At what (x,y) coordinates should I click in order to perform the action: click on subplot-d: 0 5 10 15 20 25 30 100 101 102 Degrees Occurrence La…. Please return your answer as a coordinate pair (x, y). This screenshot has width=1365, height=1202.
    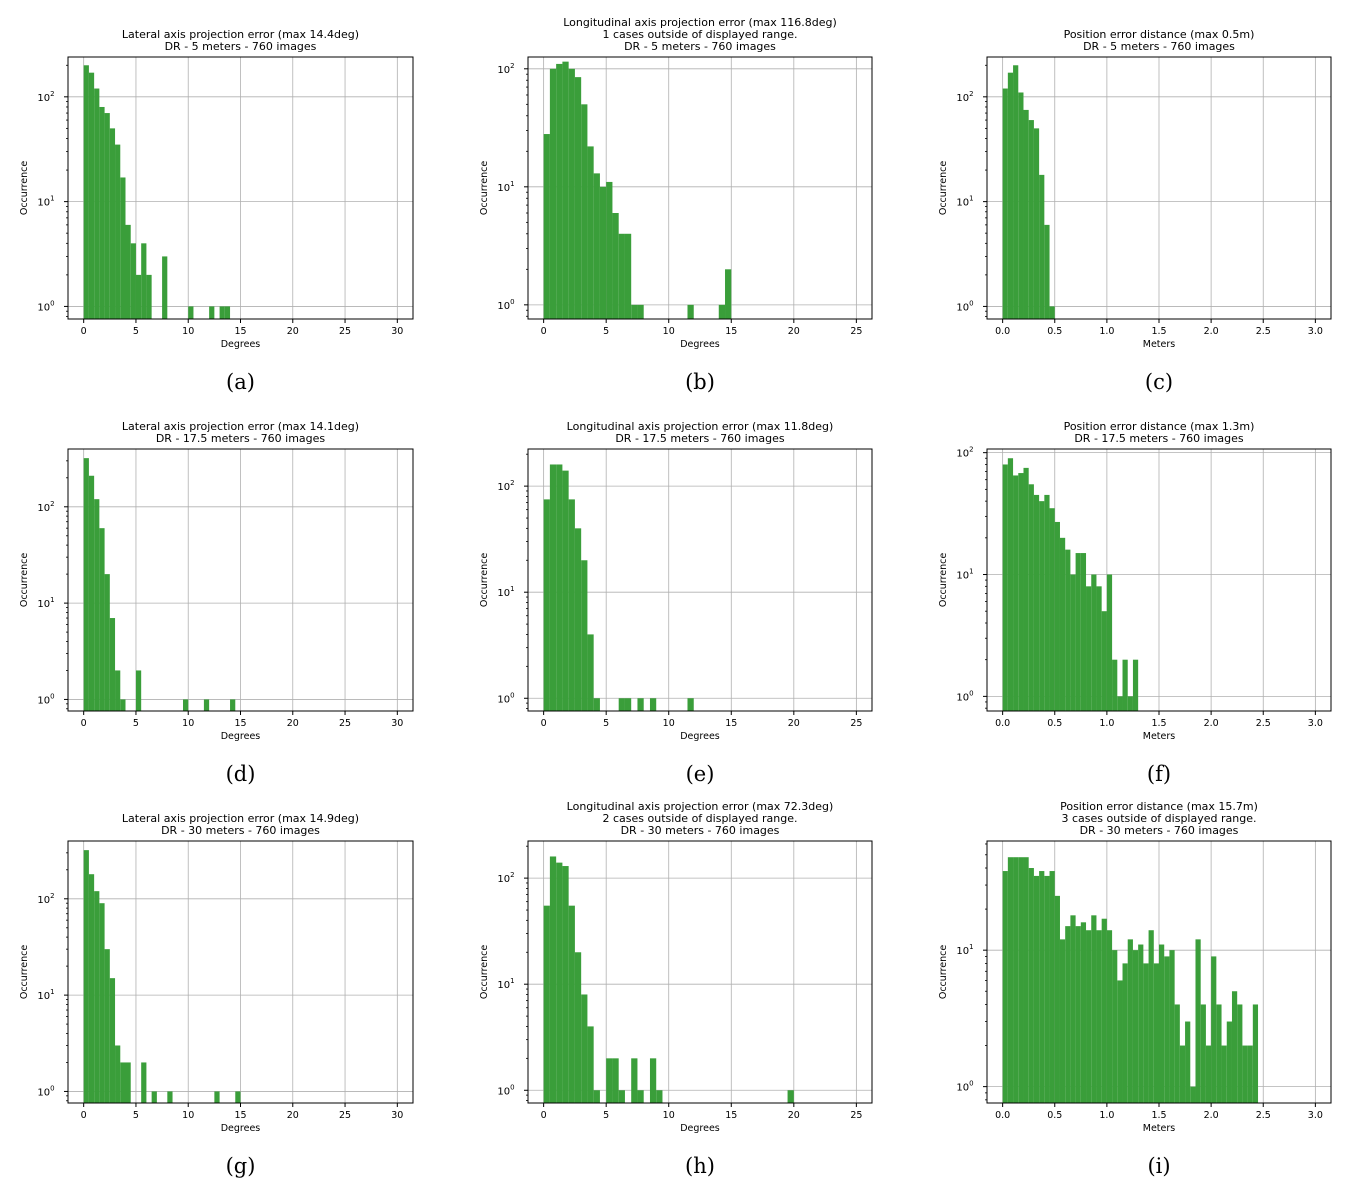
    Looking at the image, I should click on (216, 603).